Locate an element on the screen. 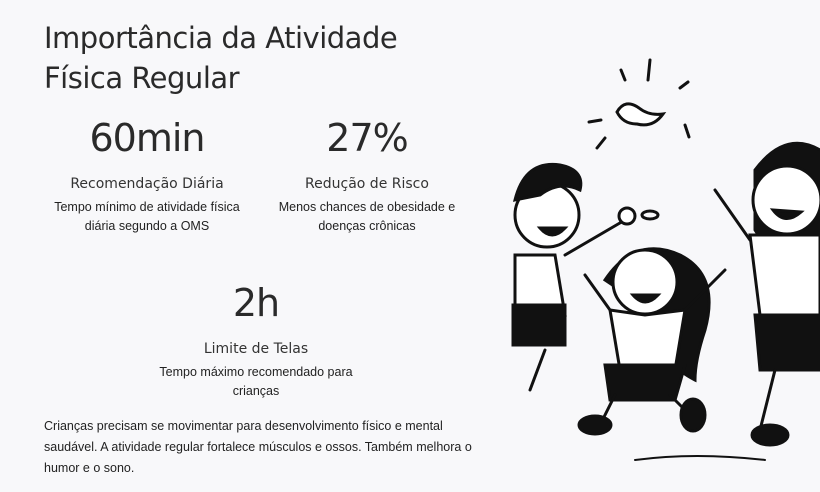 This screenshot has width=820, height=492. desc-line: Tempo máximo recomendado para is located at coordinates (256, 372).